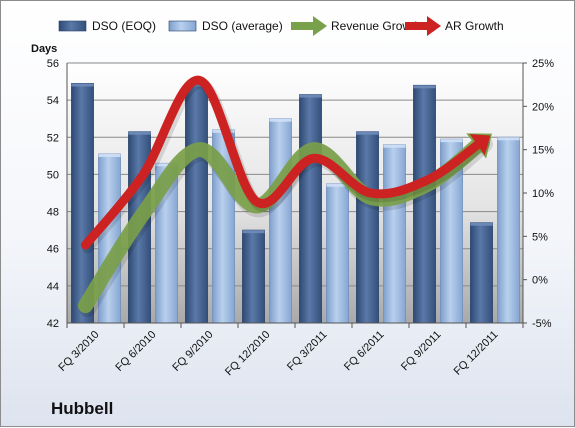  Describe the element at coordinates (543, 64) in the screenshot. I see `y2-tick-label: 25%` at that location.